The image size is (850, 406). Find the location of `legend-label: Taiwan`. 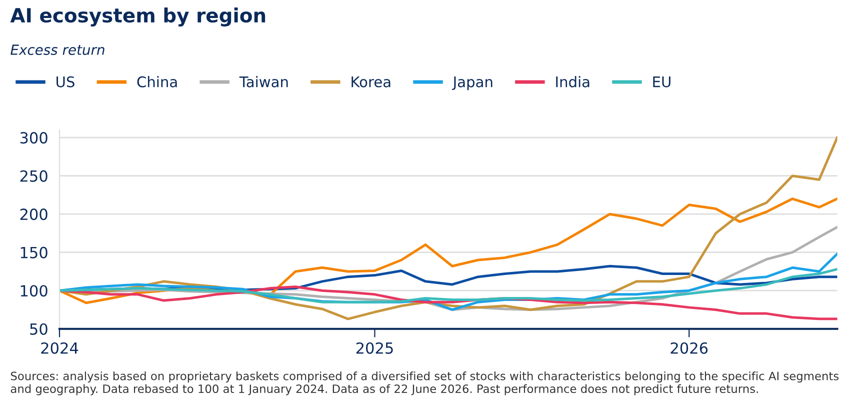

legend-label: Taiwan is located at coordinates (263, 82).